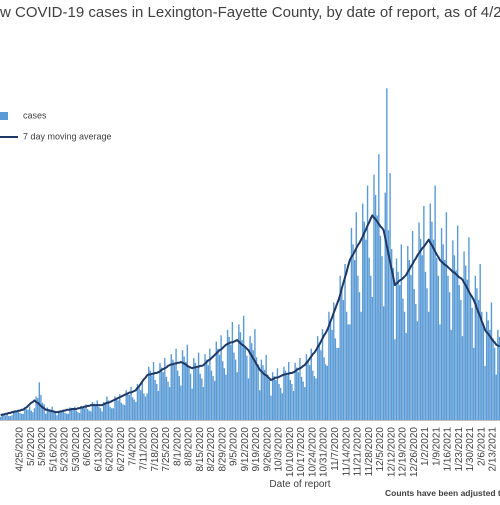 The height and width of the screenshot is (505, 500). I want to click on x-tick-label: 6/20/2020, so click(110, 449).